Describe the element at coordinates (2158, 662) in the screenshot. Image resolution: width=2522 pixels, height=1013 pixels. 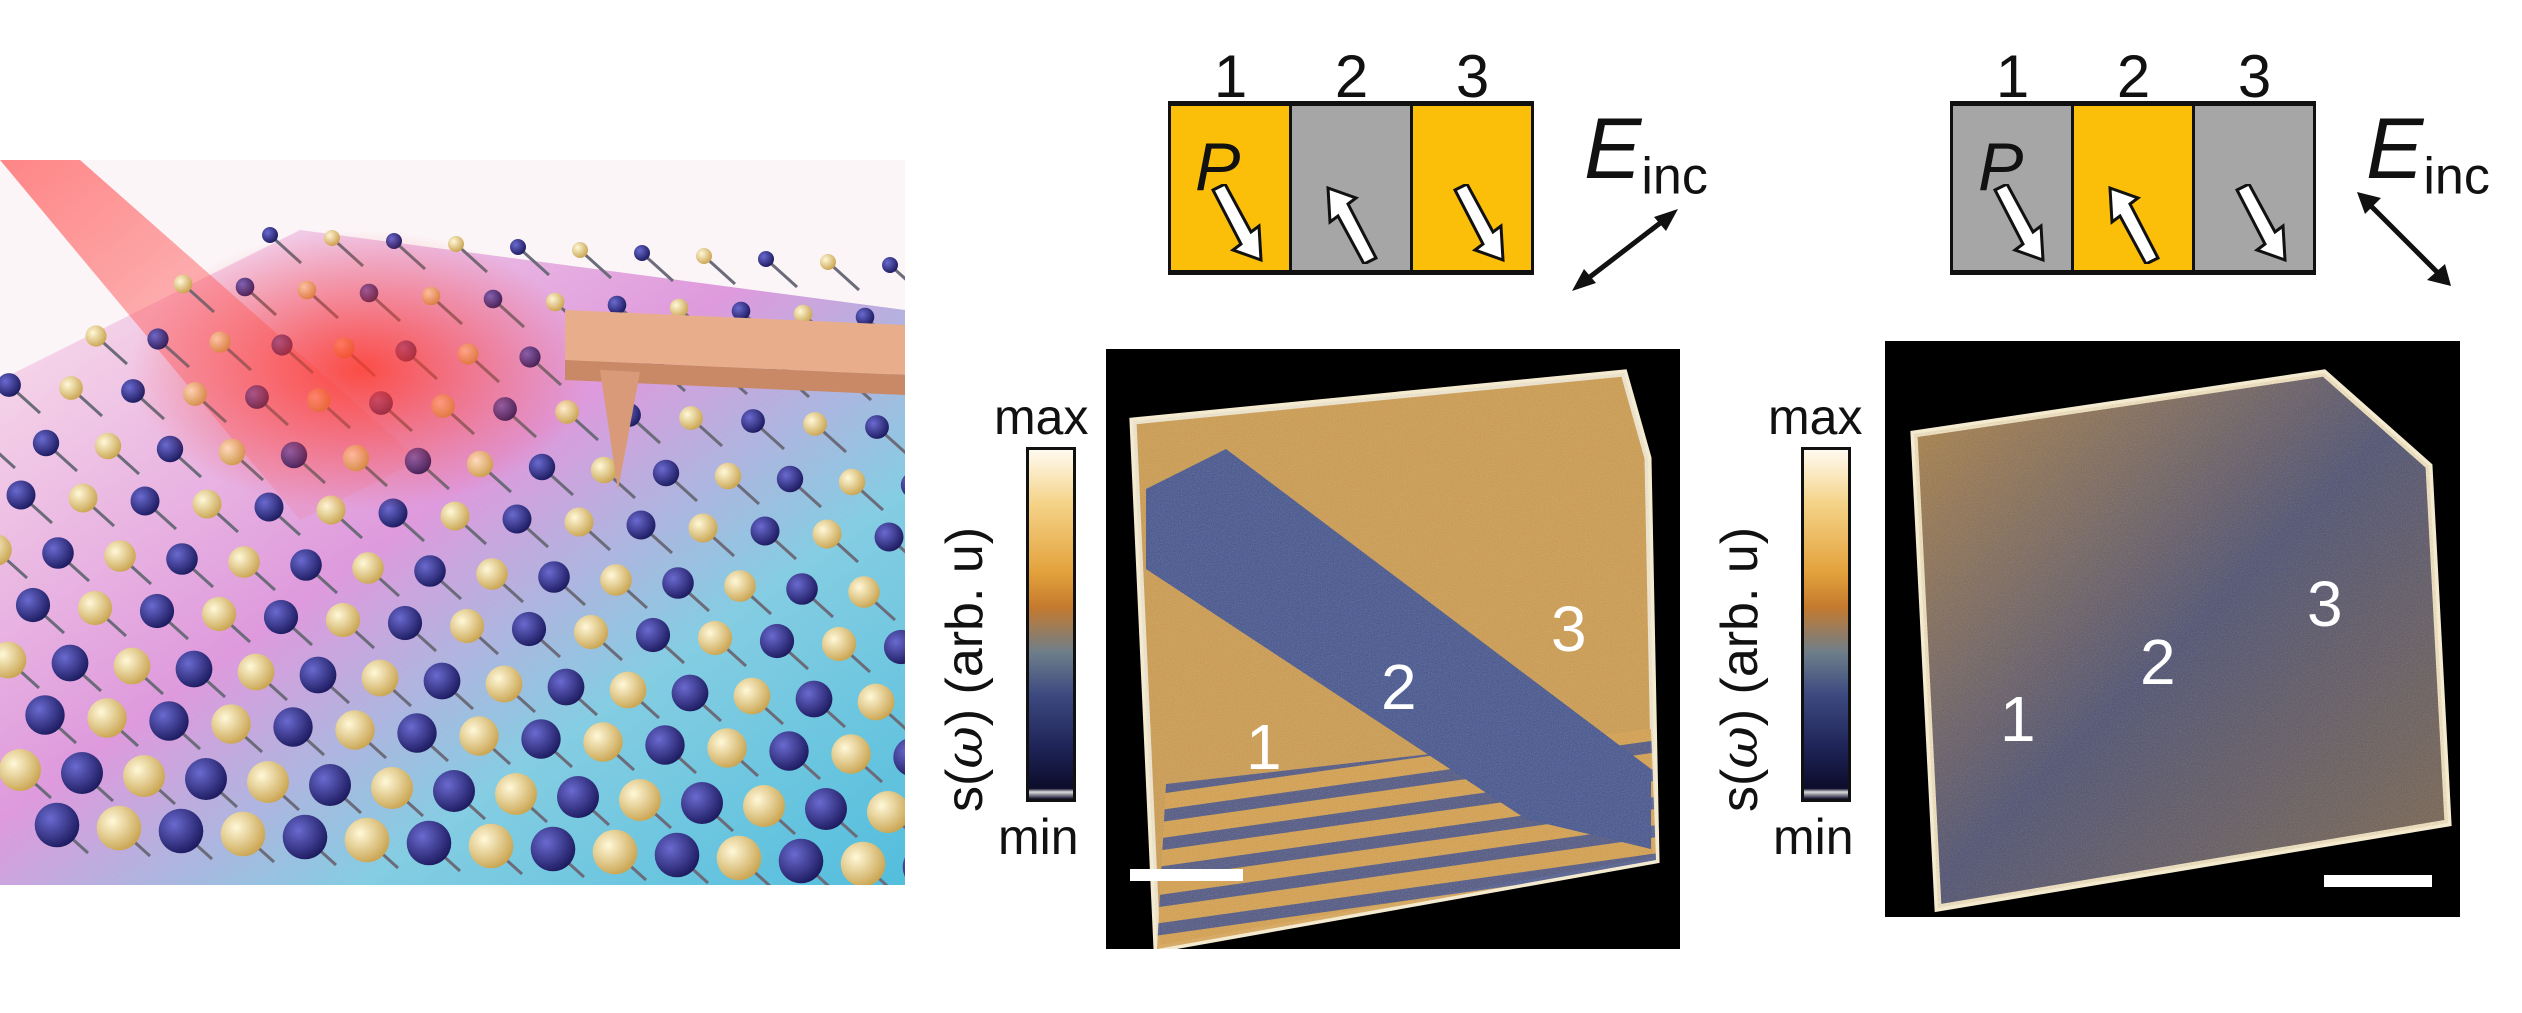
I see `domain-label: 2` at that location.